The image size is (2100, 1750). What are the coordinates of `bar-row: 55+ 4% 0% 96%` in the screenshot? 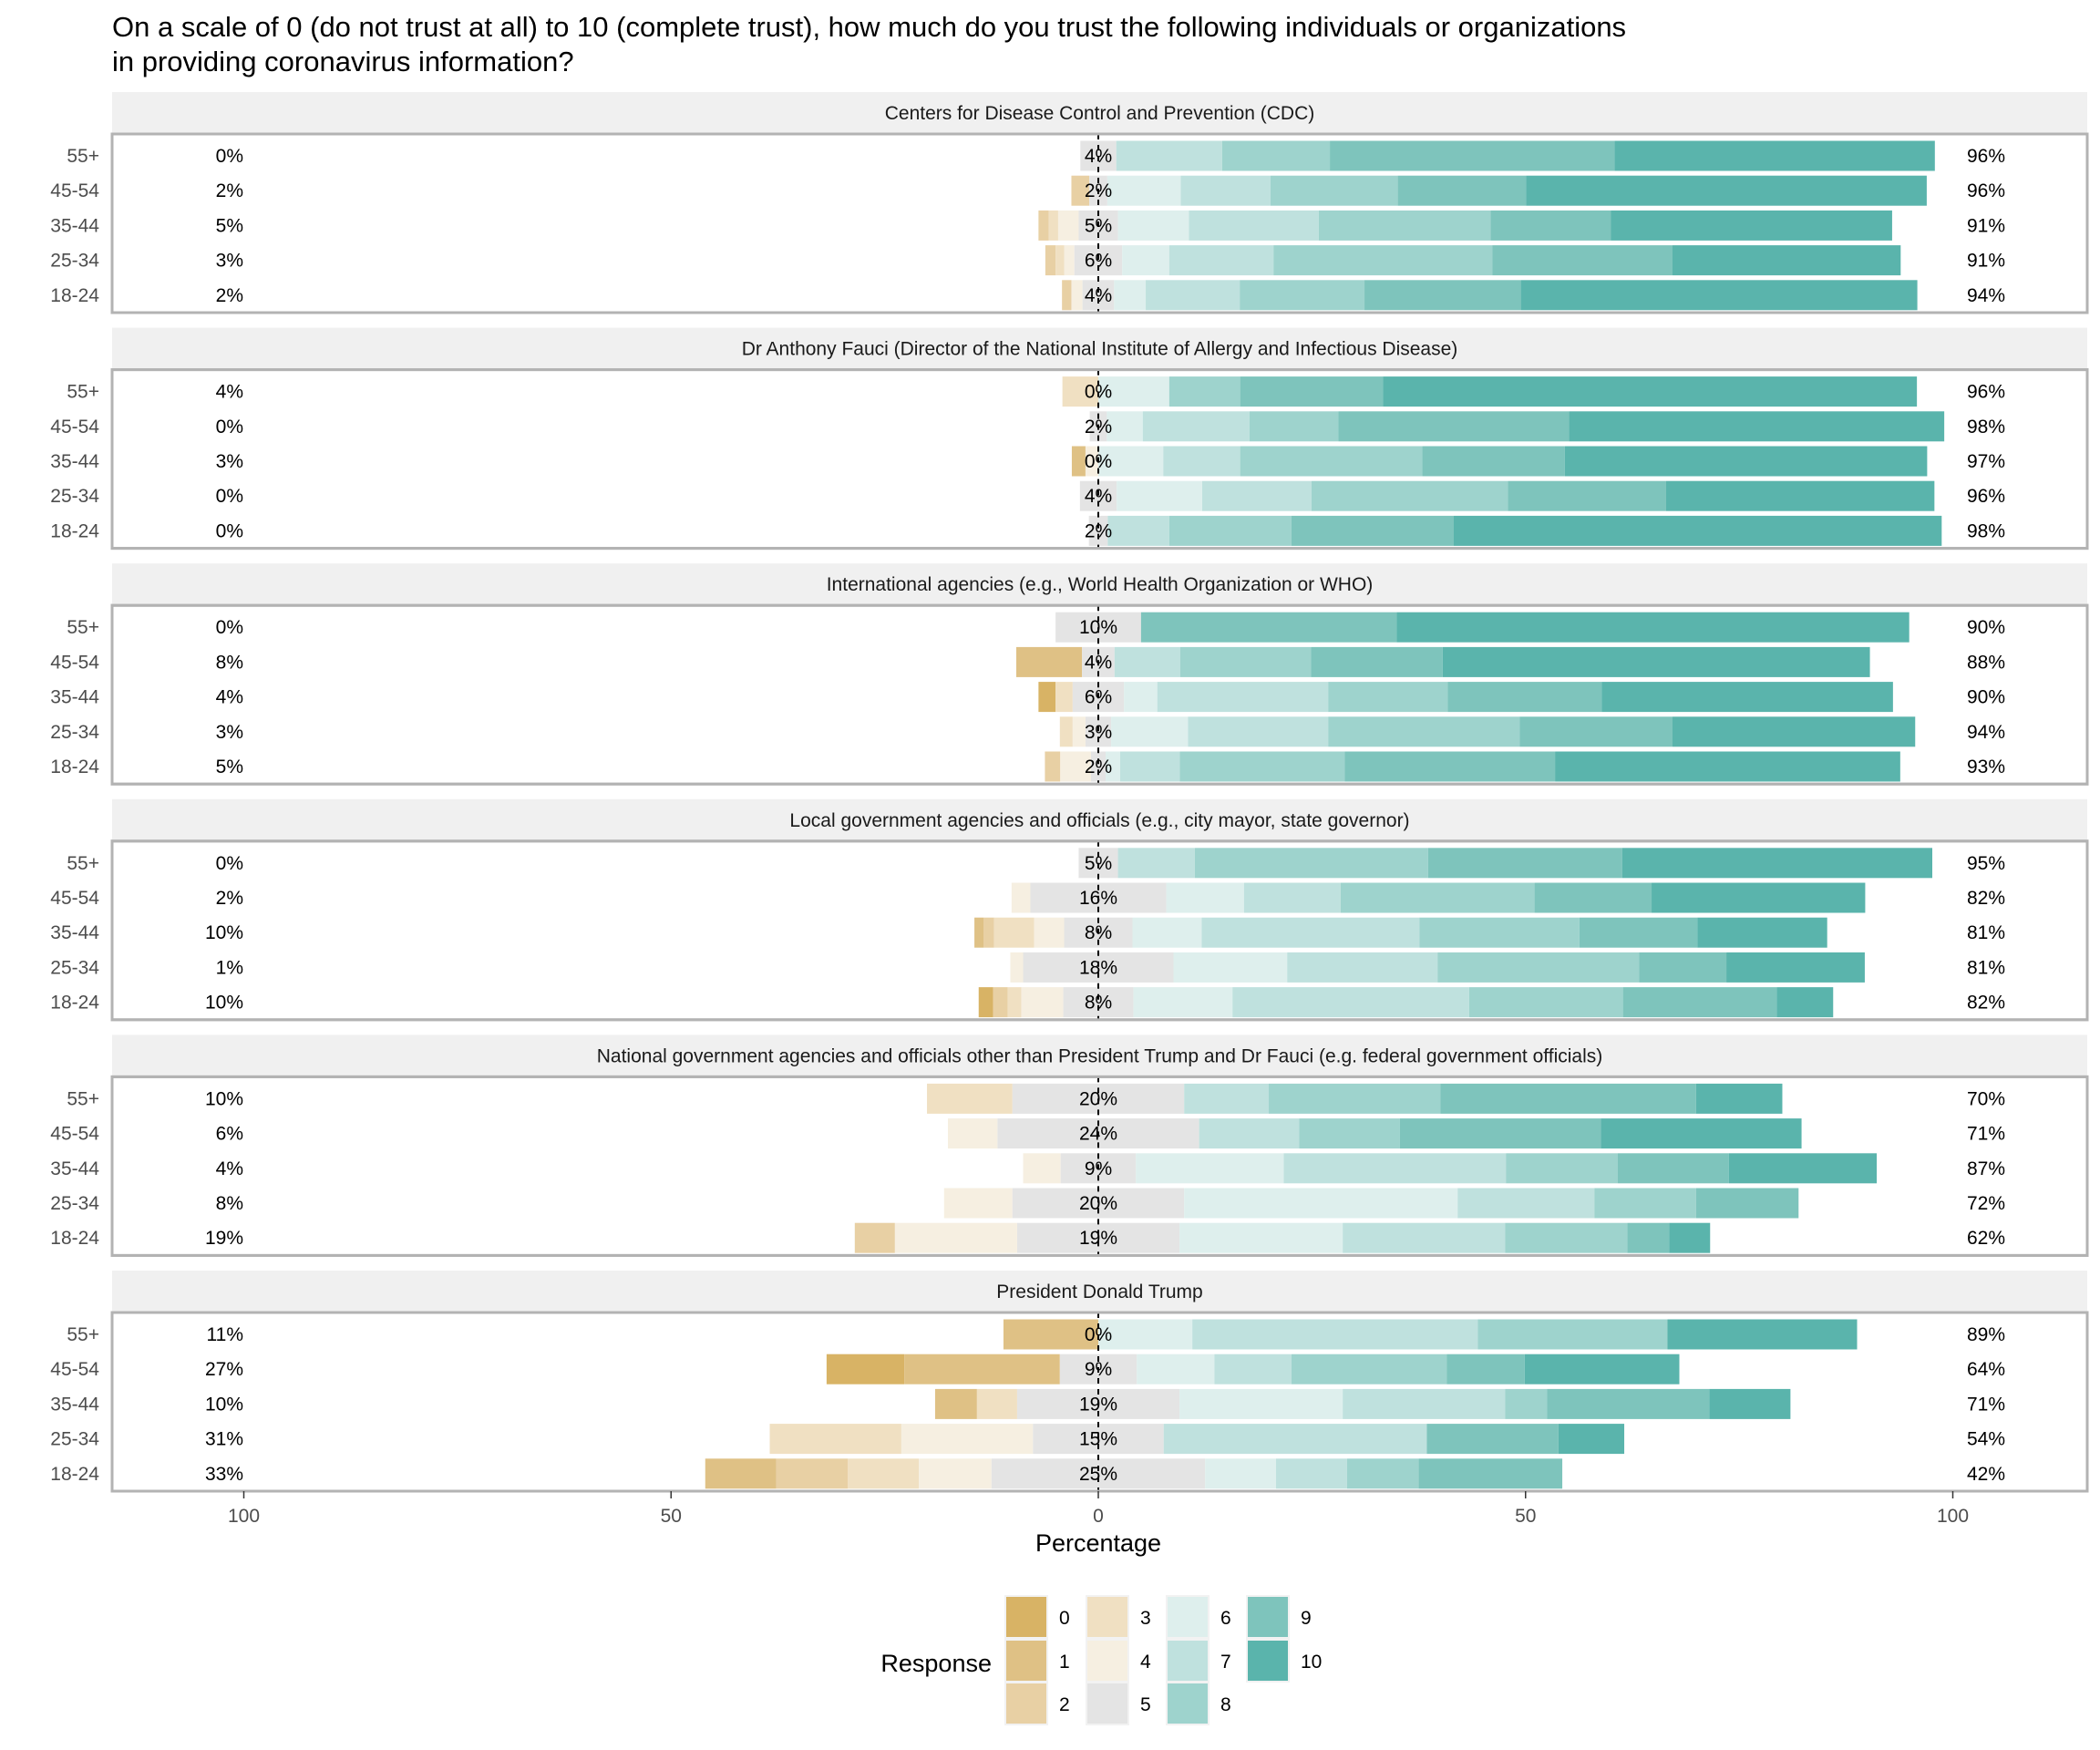 It's located at (1036, 392).